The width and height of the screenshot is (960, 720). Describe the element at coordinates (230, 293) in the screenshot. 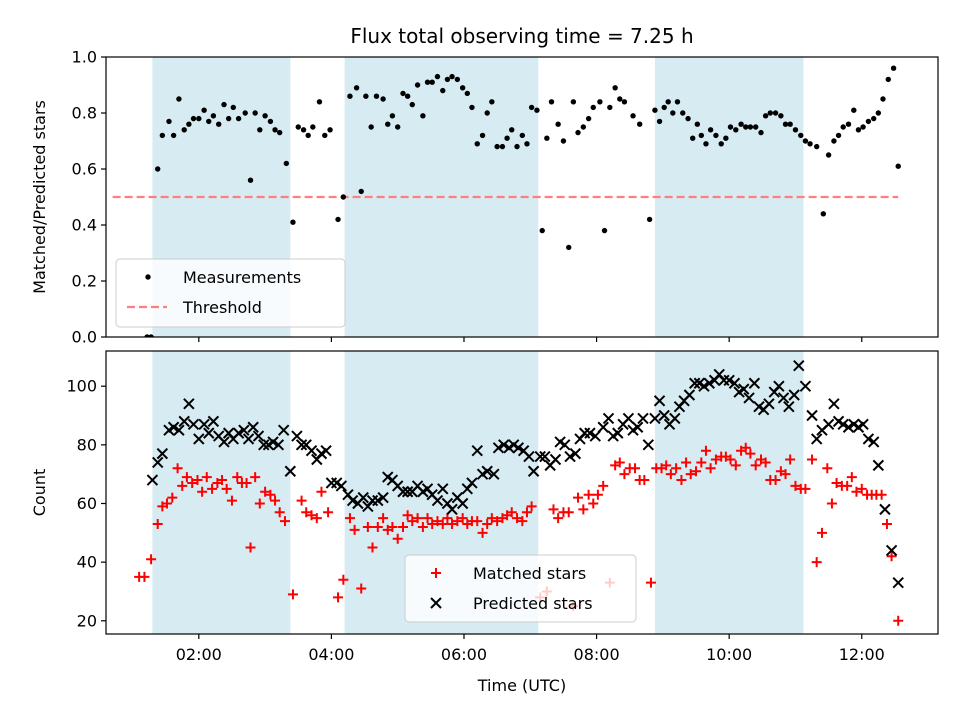

I see `legend-box` at that location.